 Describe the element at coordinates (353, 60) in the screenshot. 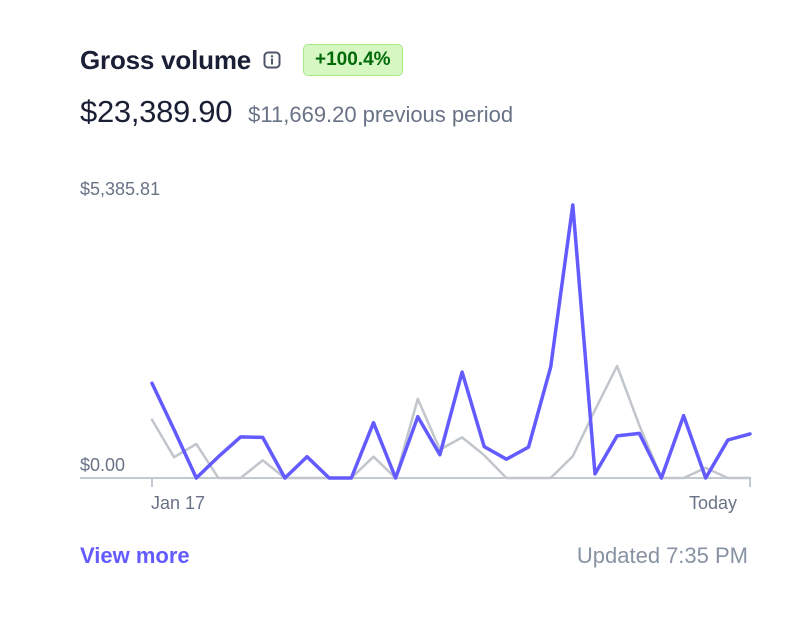

I see `change-badge: +100.4%` at that location.